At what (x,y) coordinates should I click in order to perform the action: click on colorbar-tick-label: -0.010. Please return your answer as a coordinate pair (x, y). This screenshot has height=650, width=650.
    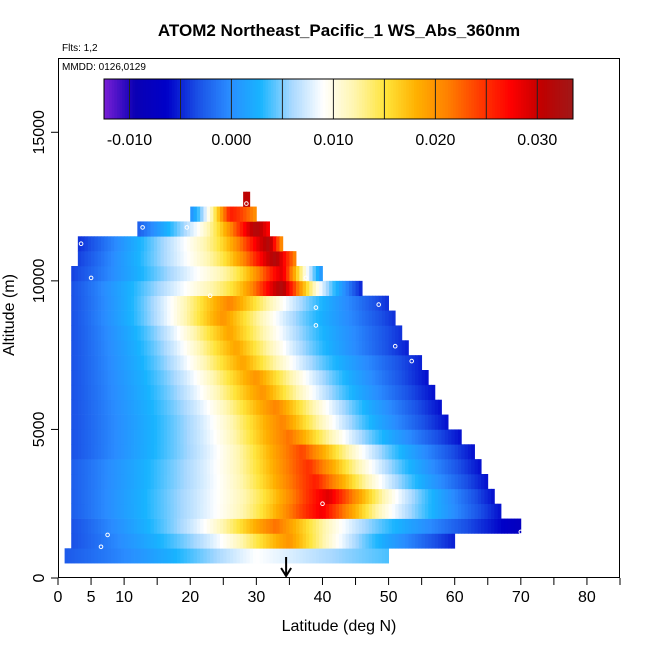
    Looking at the image, I should click on (129, 140).